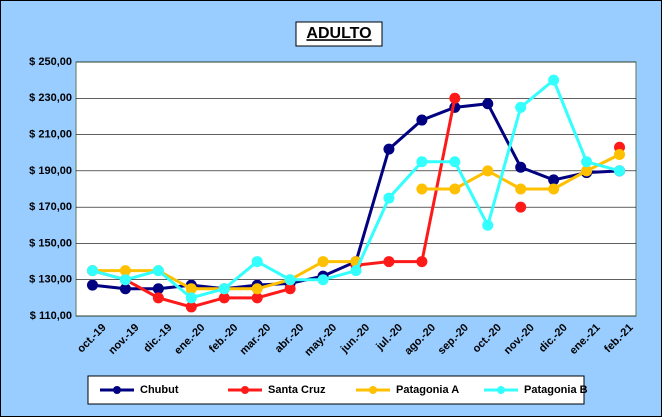 This screenshot has height=417, width=662. I want to click on y-tick-label: $ 210,00, so click(50, 134).